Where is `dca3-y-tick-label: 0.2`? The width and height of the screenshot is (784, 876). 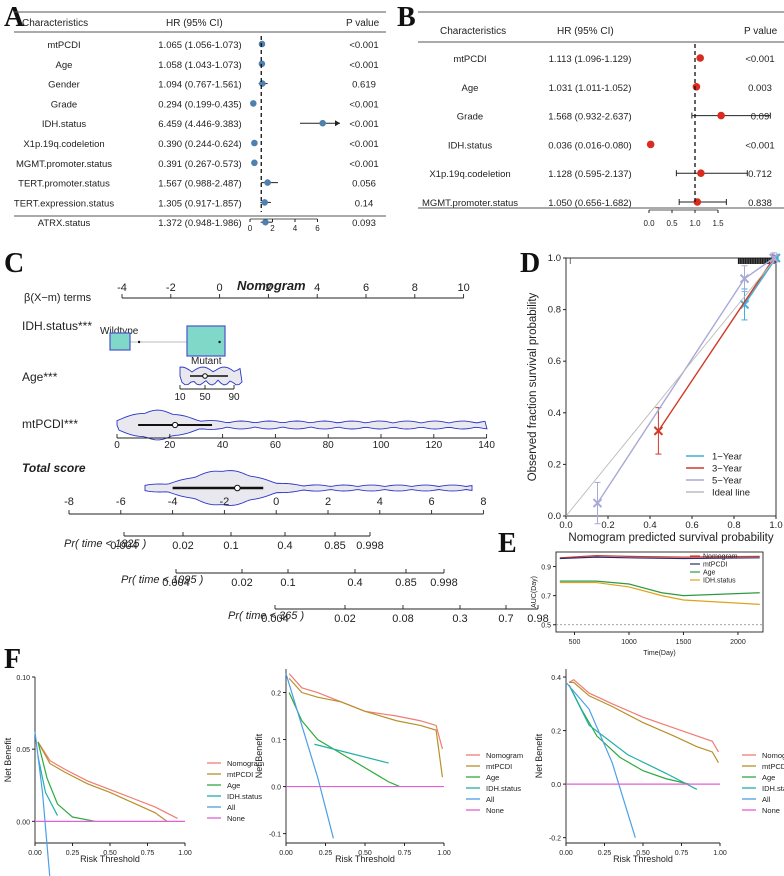
dca3-y-tick-label: 0.2 is located at coordinates (556, 732).